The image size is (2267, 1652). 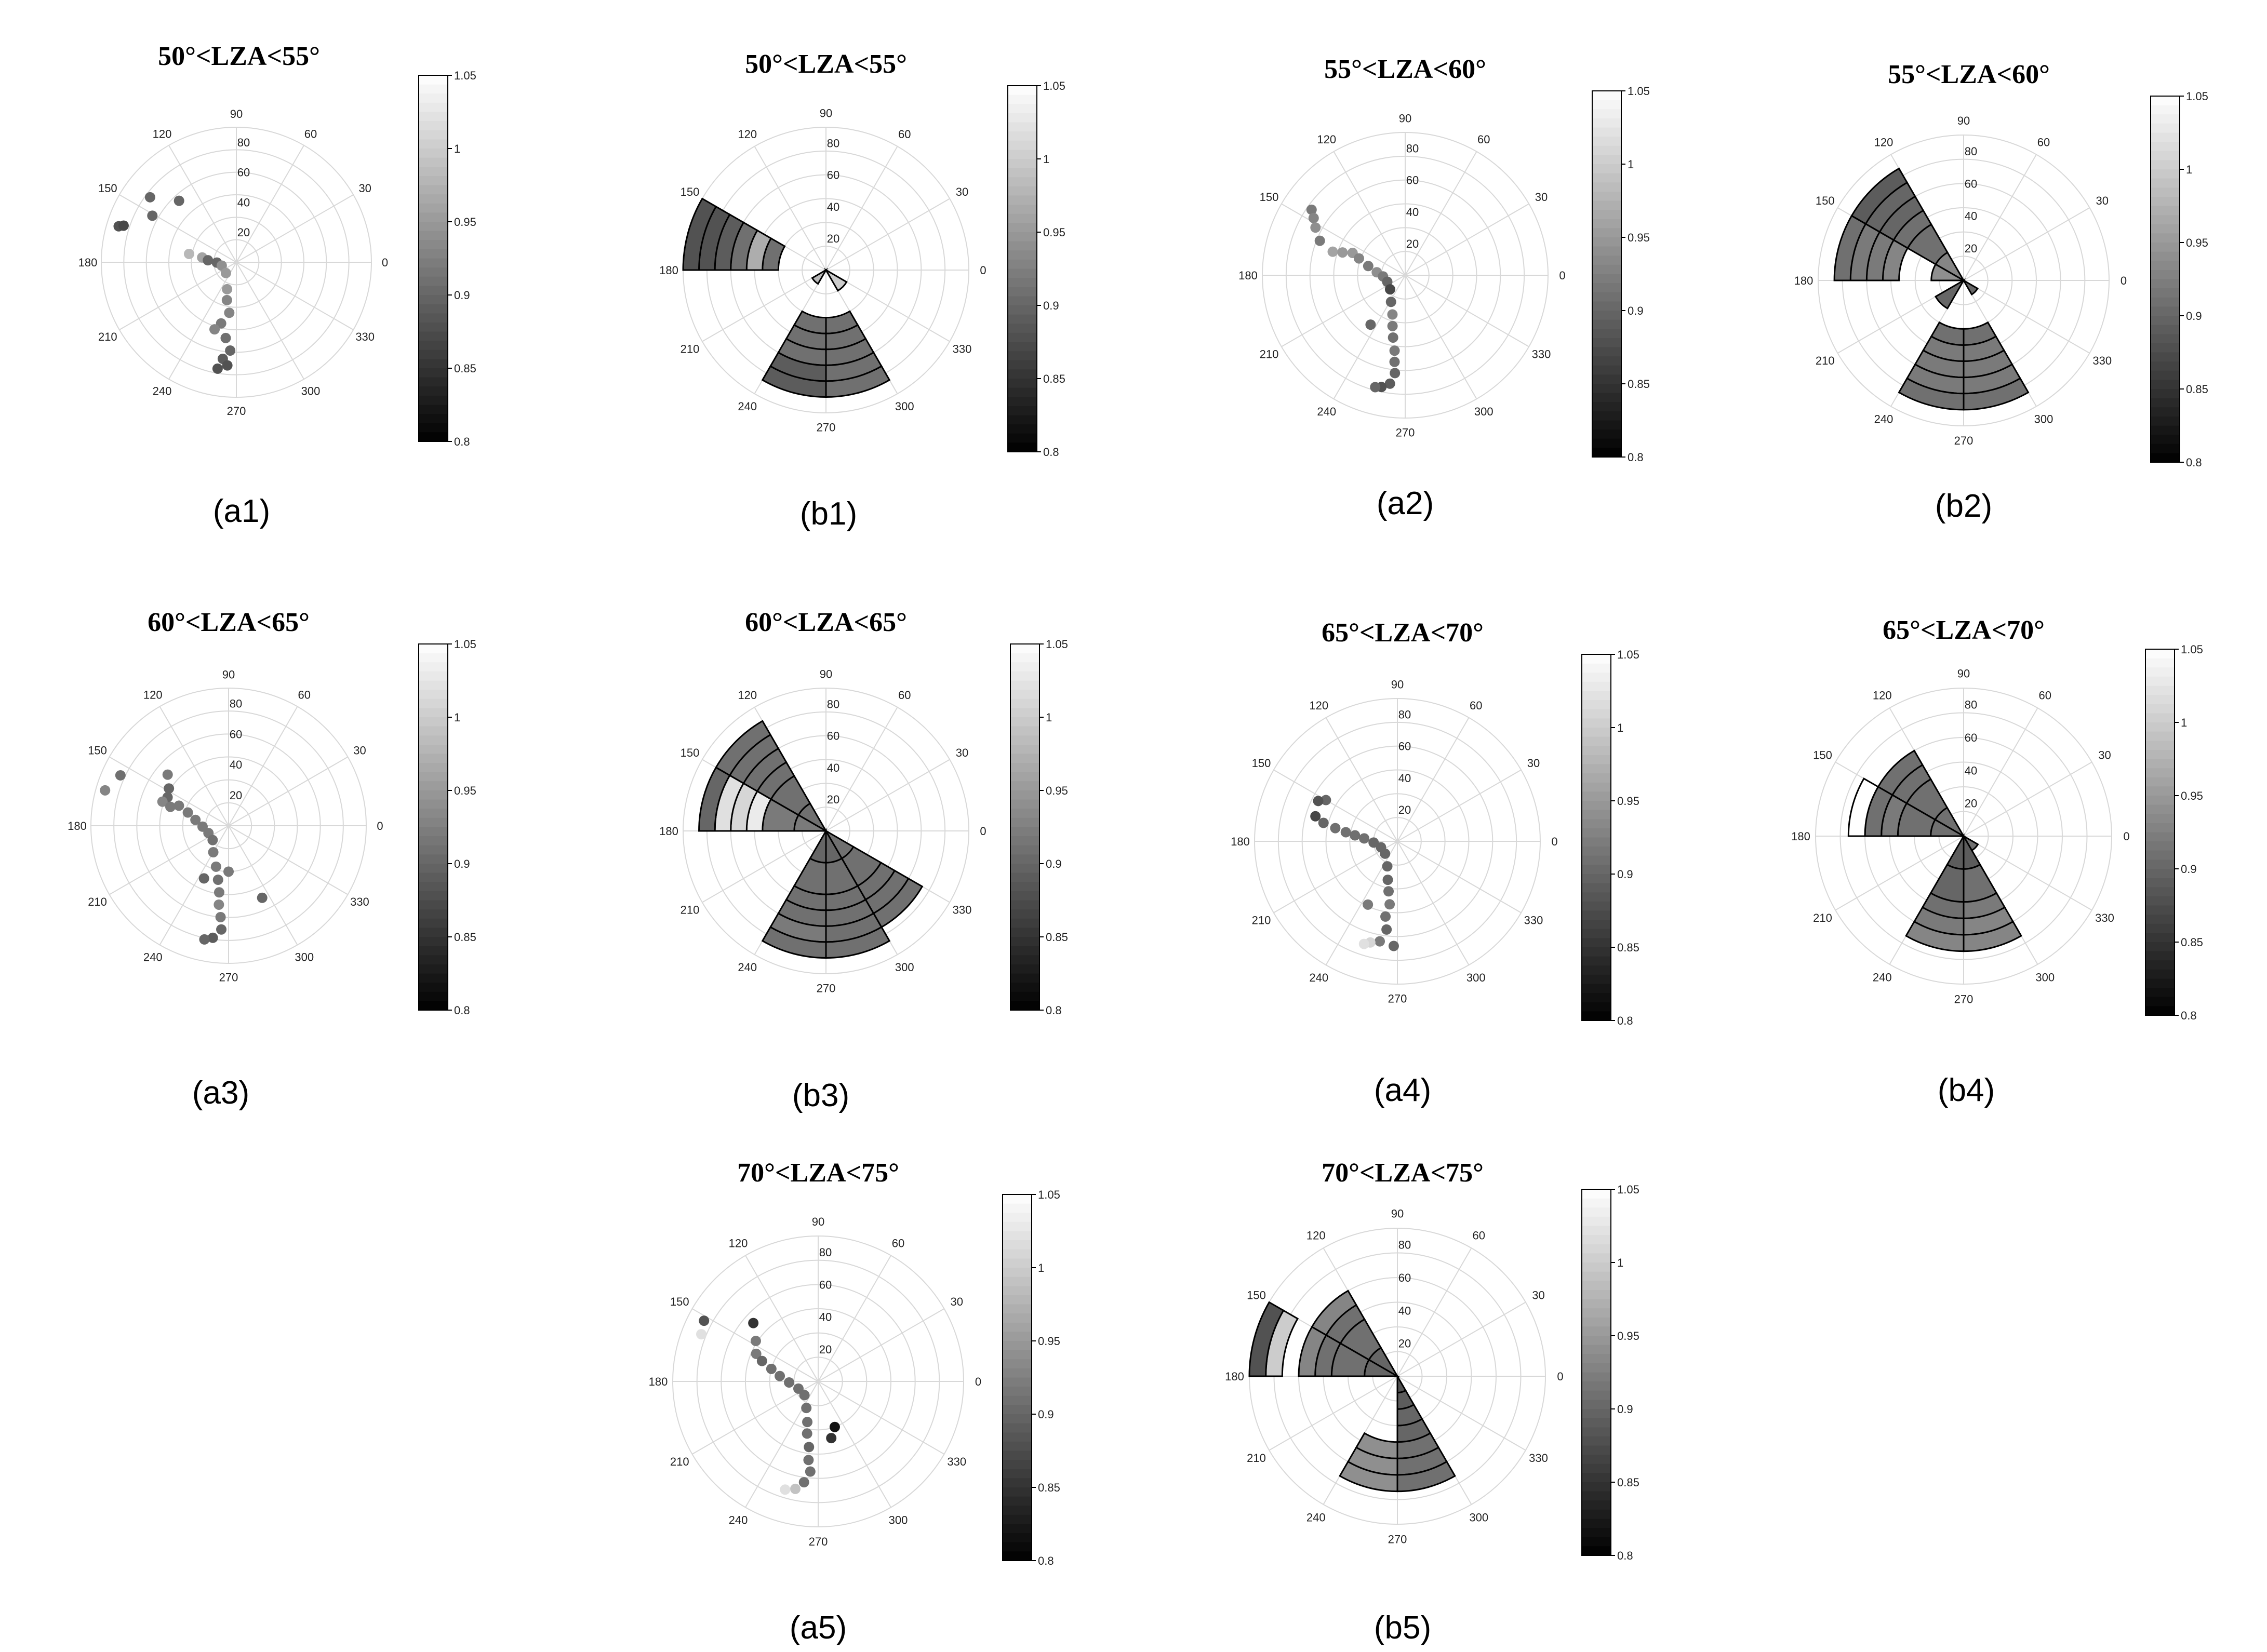 I want to click on colorbar-tick-label: 1.05, so click(x=1639, y=91).